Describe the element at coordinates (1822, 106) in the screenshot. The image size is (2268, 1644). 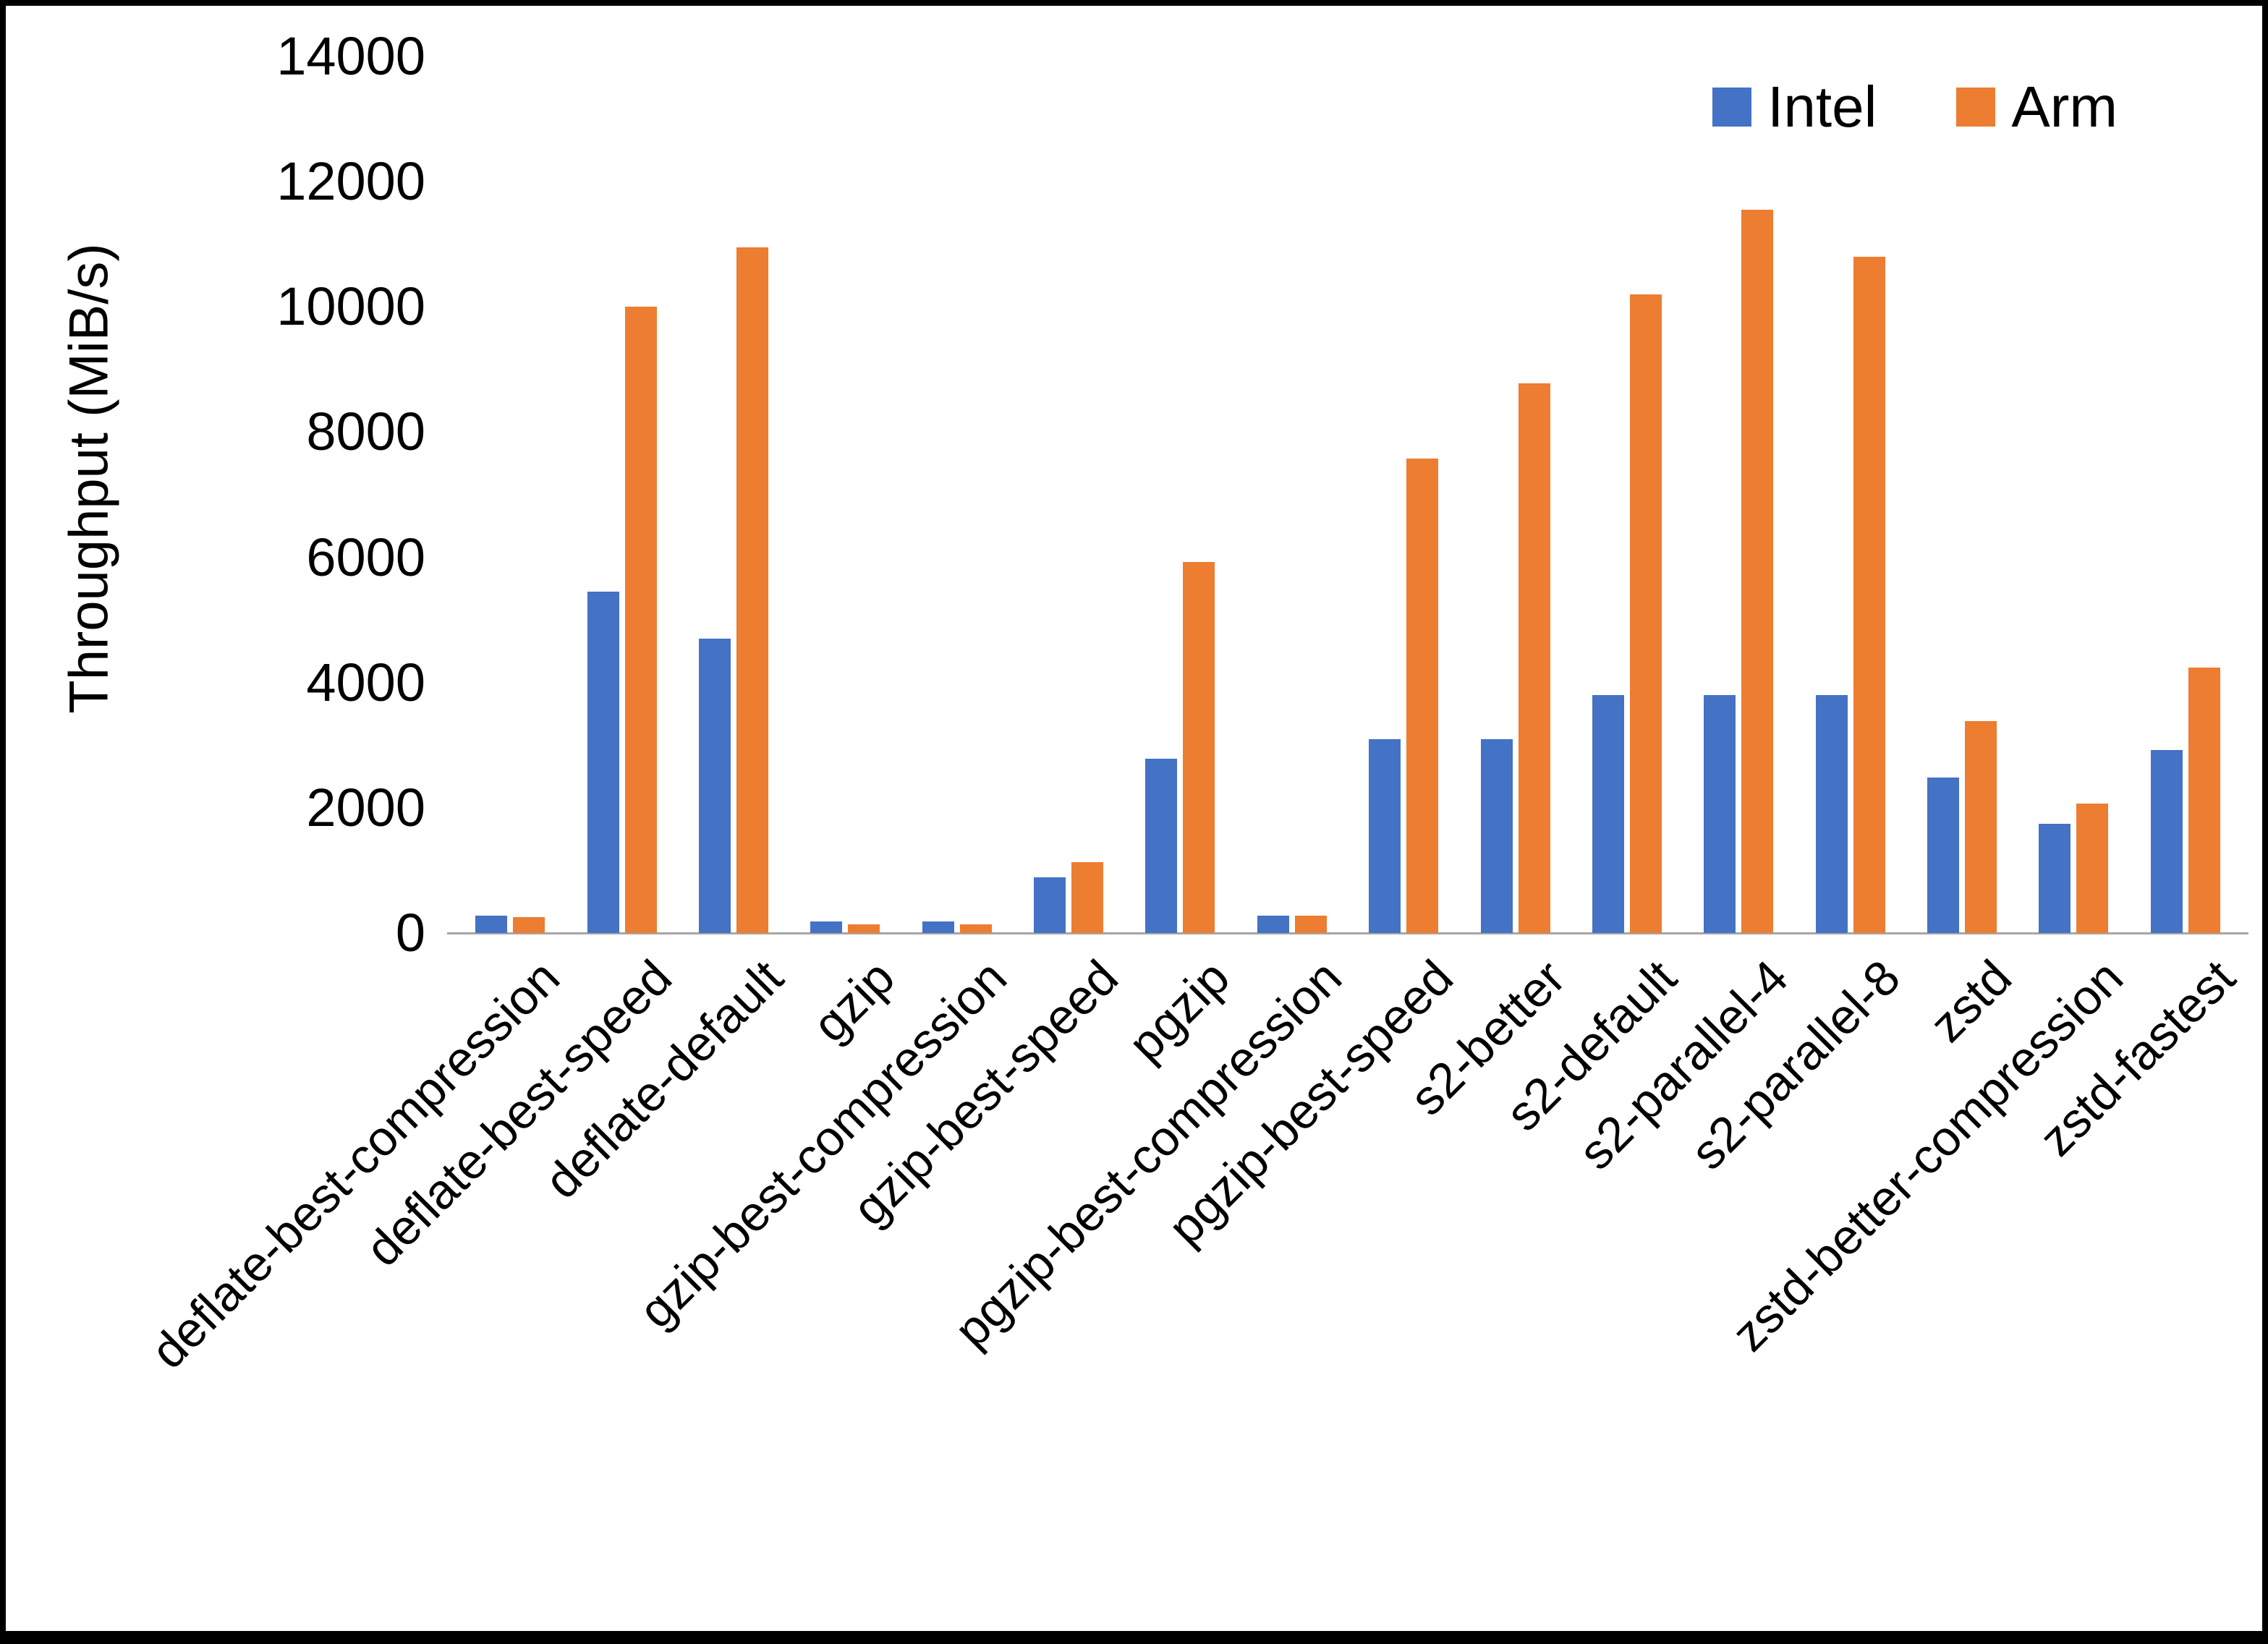
I see `legend-label-intel: Intel` at that location.